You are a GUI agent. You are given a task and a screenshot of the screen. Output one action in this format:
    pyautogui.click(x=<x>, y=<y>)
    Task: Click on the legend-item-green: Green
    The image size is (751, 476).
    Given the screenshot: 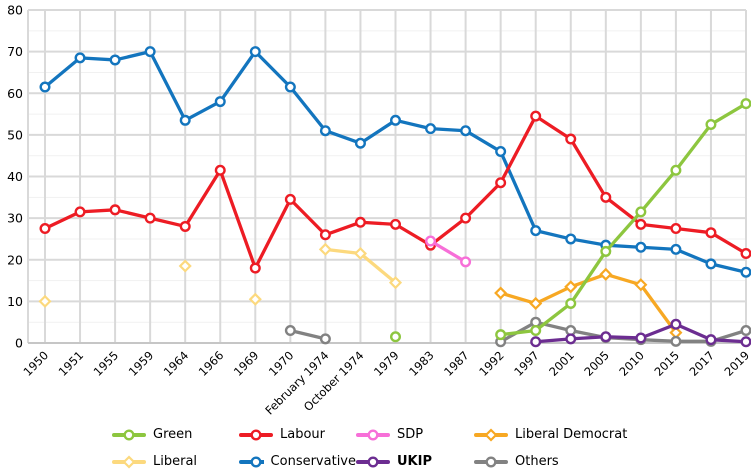 What is the action you would take?
    pyautogui.click(x=175, y=435)
    